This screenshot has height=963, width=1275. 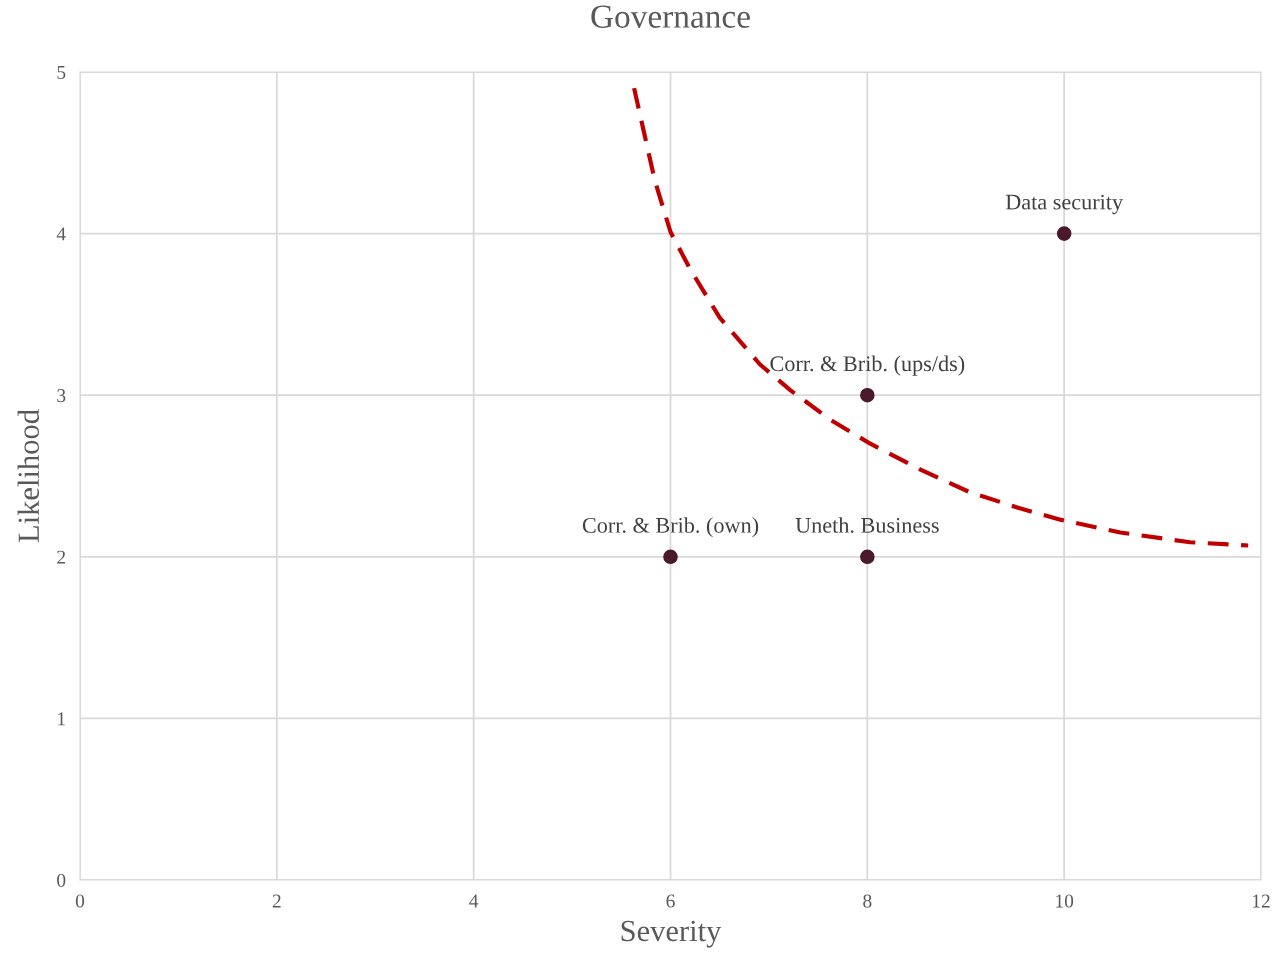 What do you see at coordinates (80, 901) in the screenshot?
I see `x-tick-label: 0` at bounding box center [80, 901].